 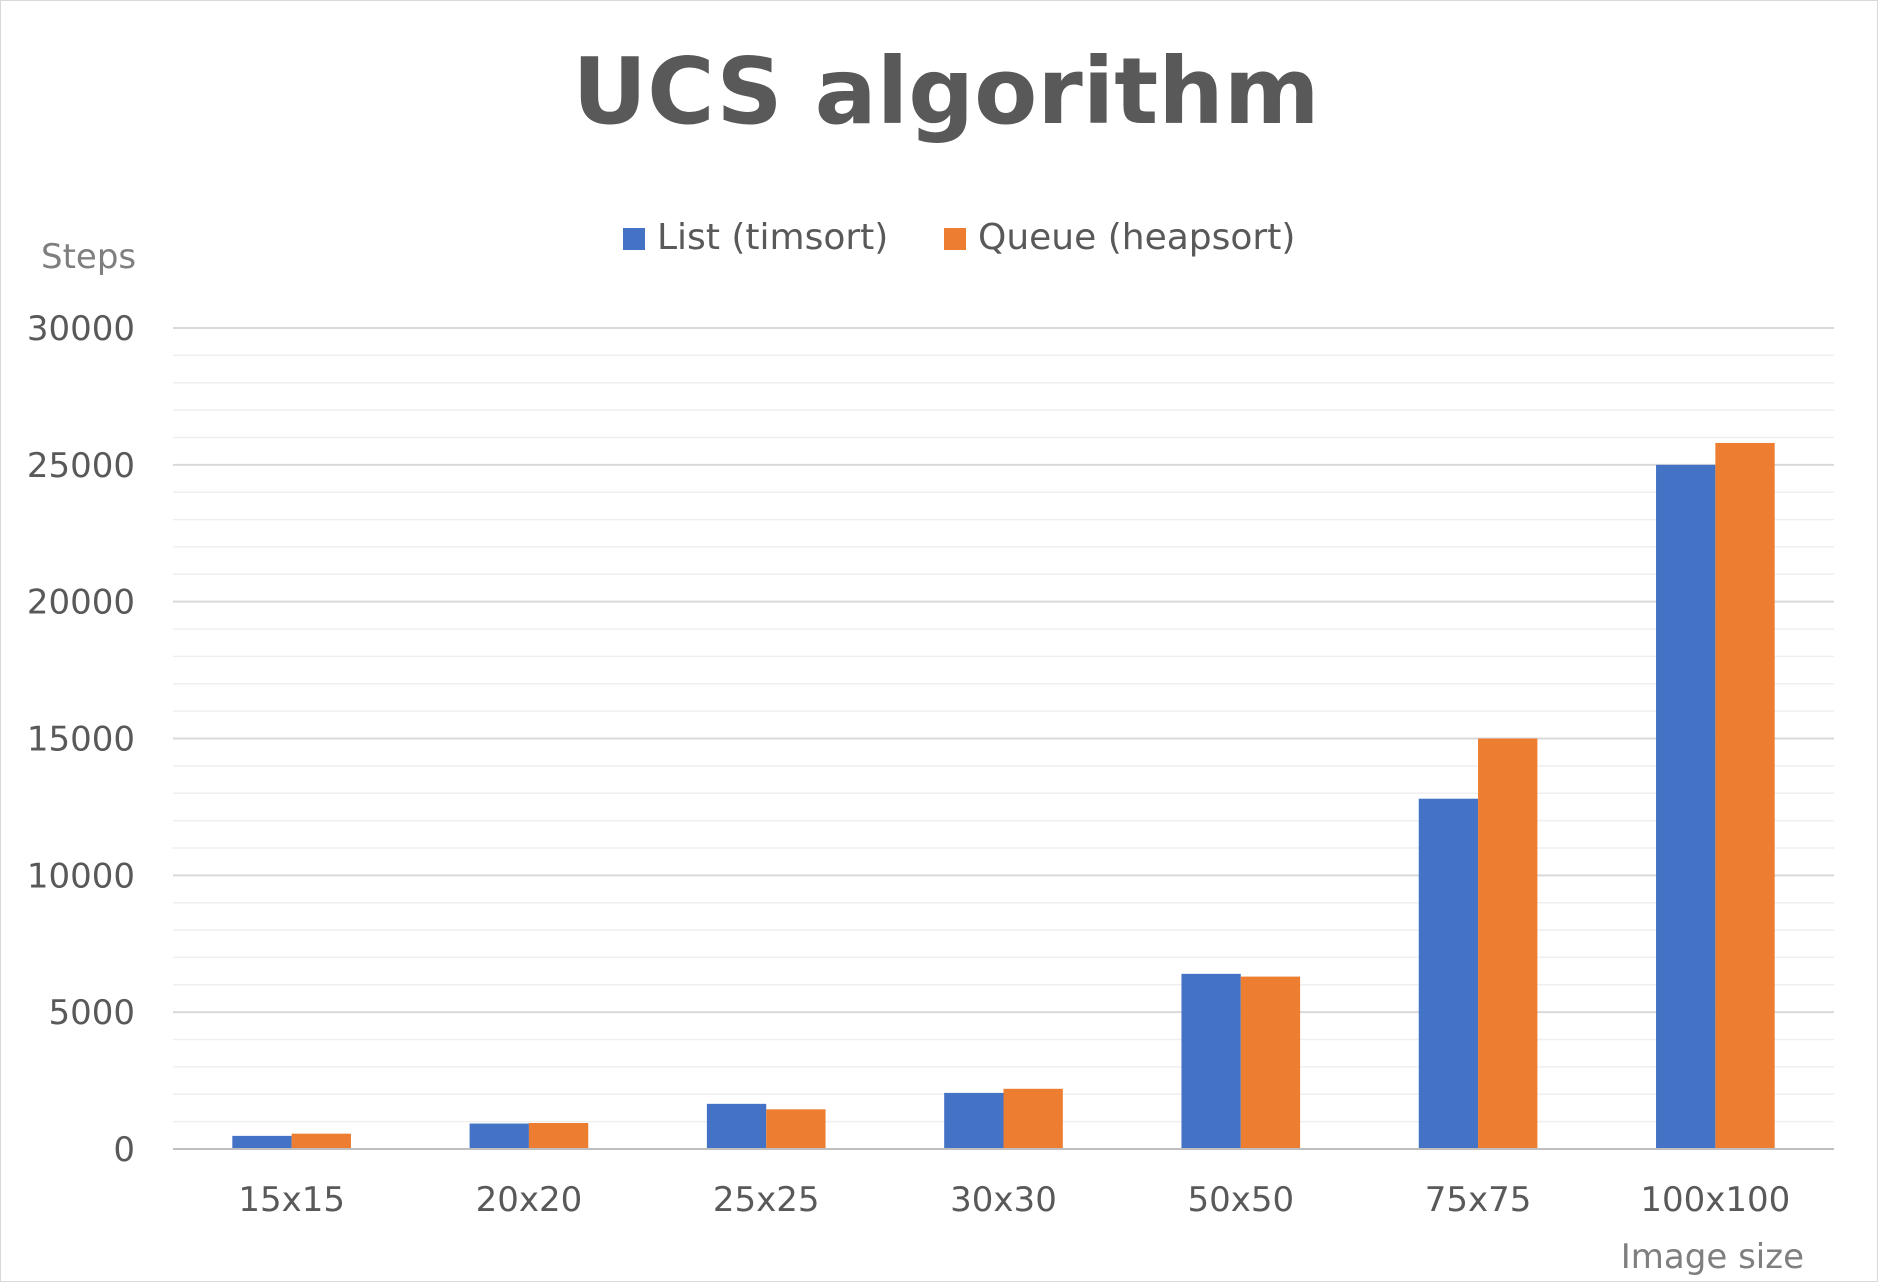 What do you see at coordinates (974, 1120) in the screenshot?
I see `bar-list-30x30` at bounding box center [974, 1120].